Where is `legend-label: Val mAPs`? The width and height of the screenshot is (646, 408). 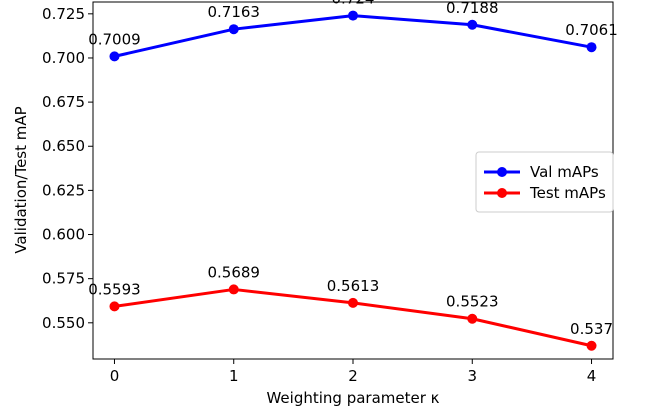 legend-label: Val mAPs is located at coordinates (564, 172).